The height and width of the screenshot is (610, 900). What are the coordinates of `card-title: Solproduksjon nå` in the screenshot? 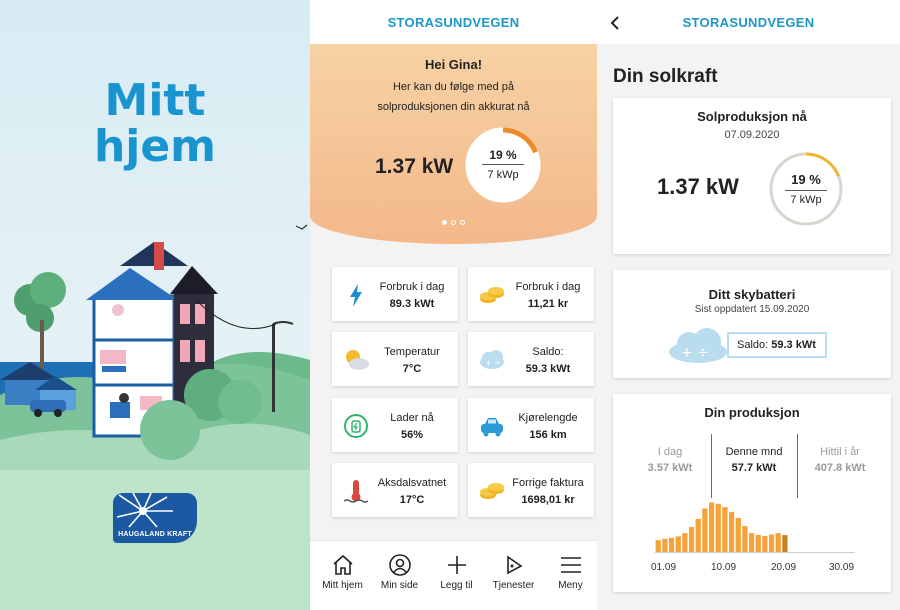 It's located at (752, 116).